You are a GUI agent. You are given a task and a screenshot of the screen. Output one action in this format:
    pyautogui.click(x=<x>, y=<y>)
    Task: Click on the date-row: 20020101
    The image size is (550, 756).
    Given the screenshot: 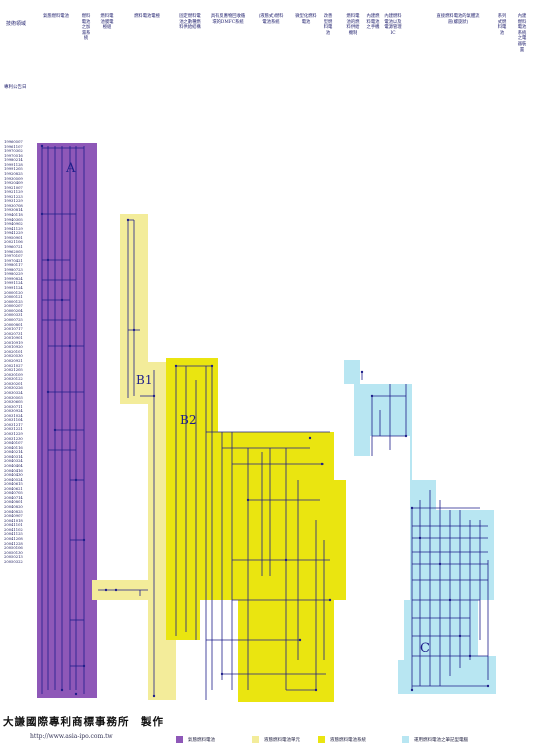 What is the action you would take?
    pyautogui.click(x=13, y=351)
    